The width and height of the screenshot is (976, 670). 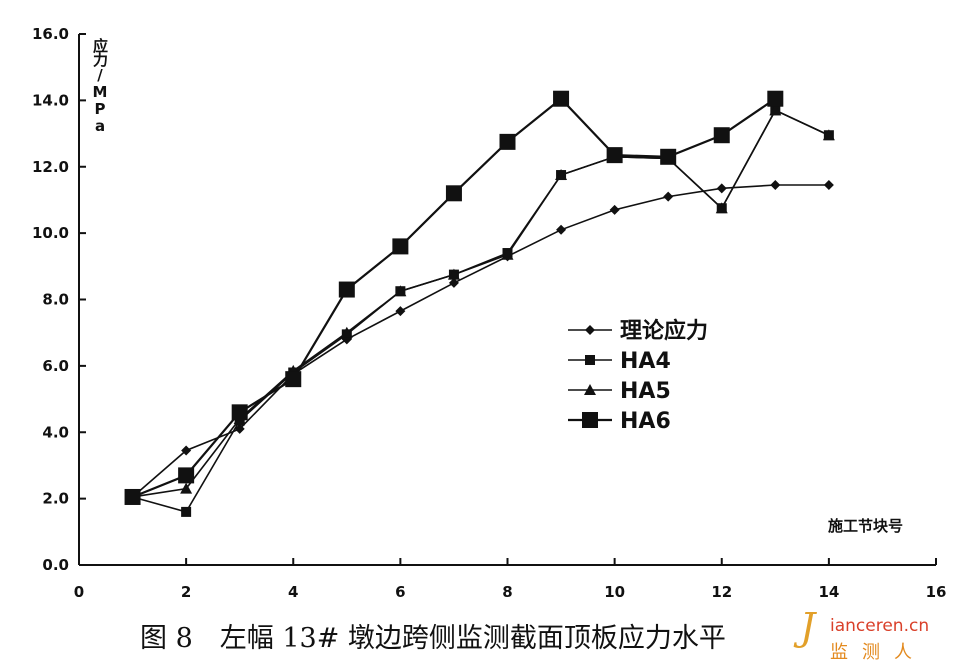 What do you see at coordinates (100, 85) in the screenshot?
I see `y-axis-title: 应力/MPa` at bounding box center [100, 85].